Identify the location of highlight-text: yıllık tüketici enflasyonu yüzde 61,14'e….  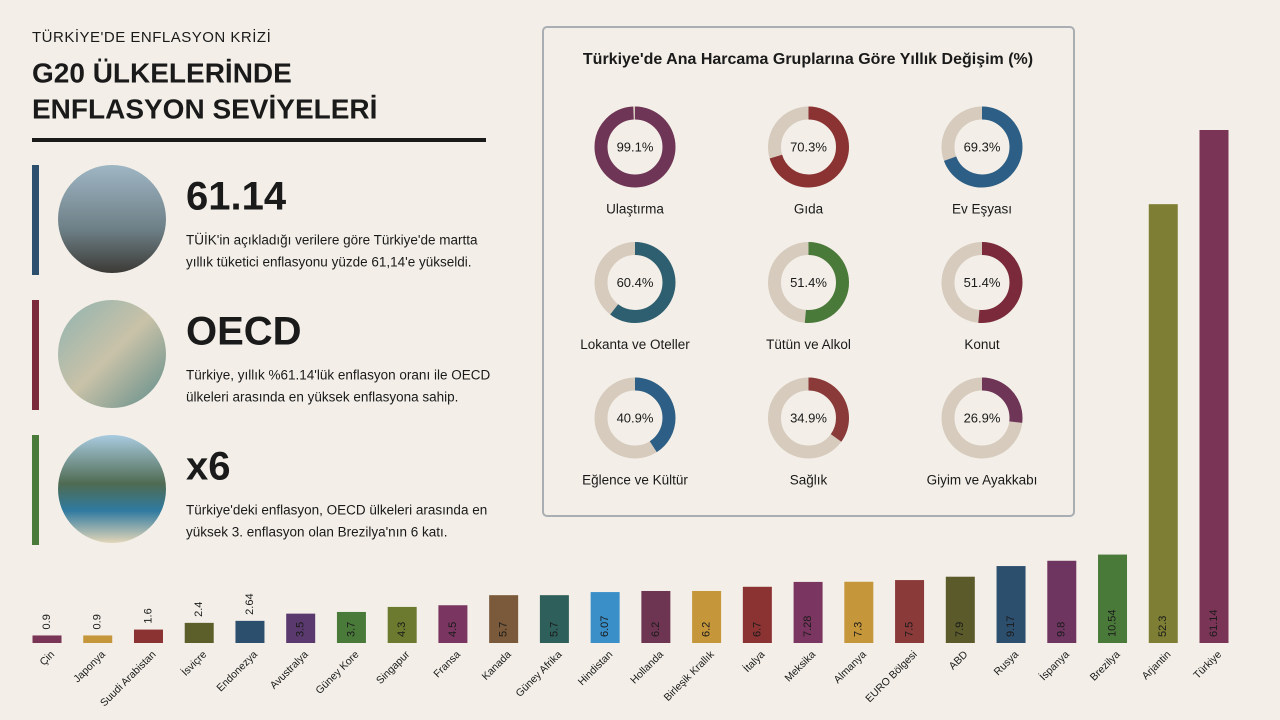
(328, 262).